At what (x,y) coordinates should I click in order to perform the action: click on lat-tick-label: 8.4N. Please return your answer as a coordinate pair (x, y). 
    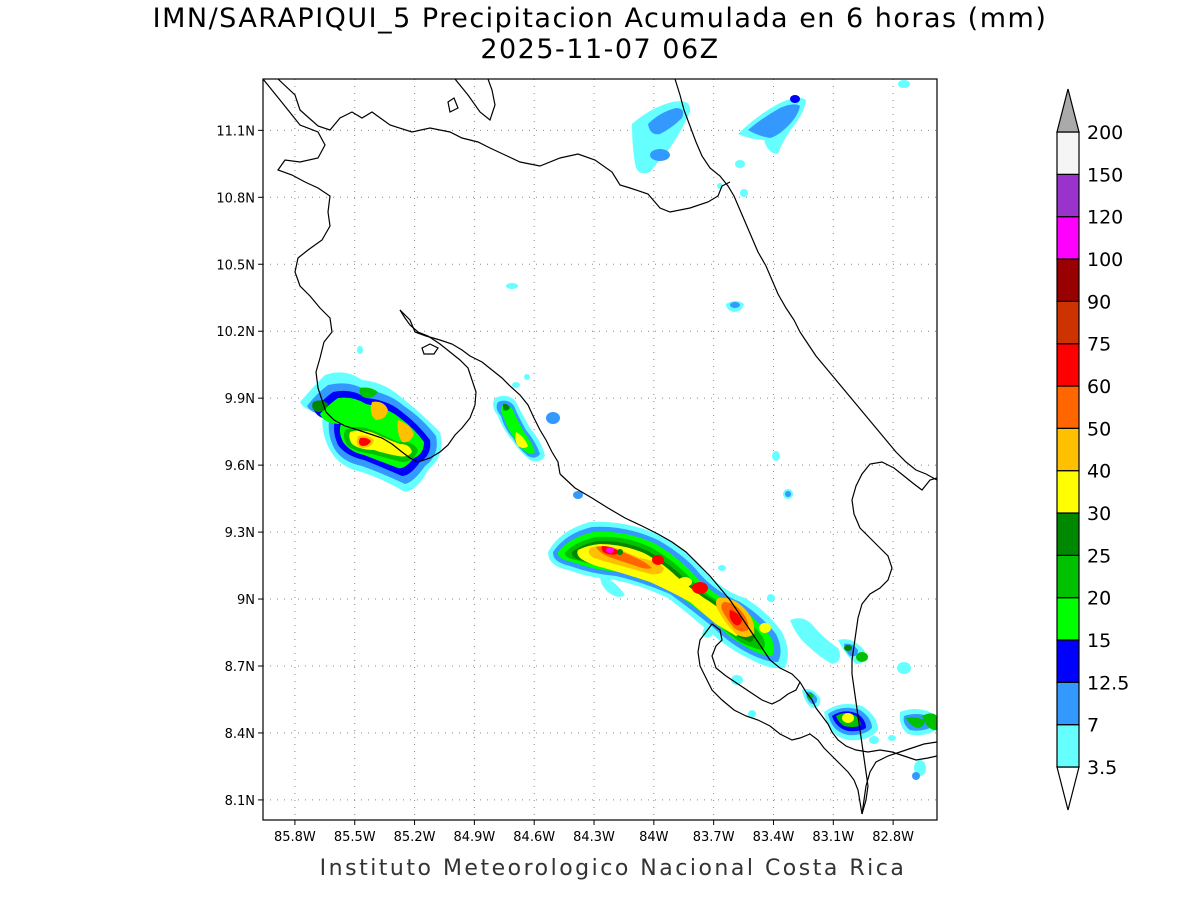
    Looking at the image, I should click on (240, 734).